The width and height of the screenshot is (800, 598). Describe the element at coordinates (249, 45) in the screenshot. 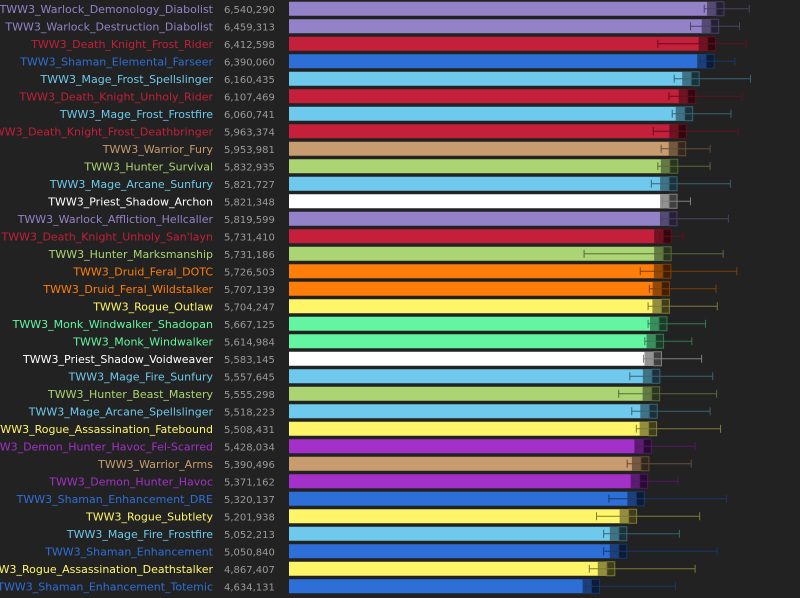

I see `value-label: 6,412,598` at that location.